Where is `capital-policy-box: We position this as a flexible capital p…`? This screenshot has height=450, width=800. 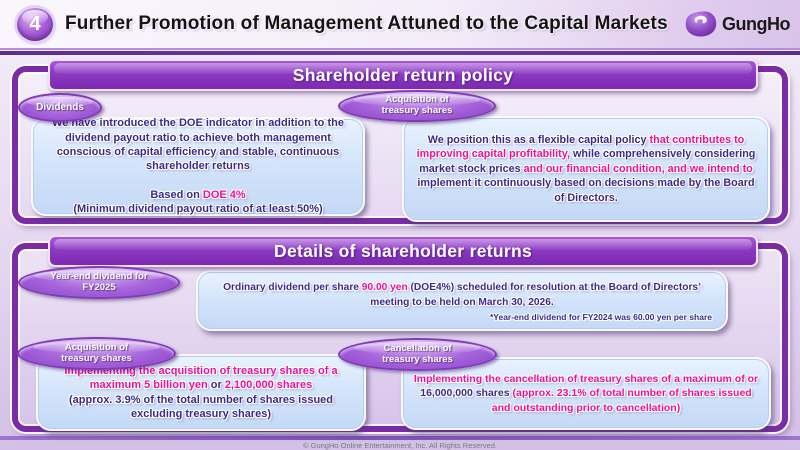
capital-policy-box: We position this as a flexible capital p… is located at coordinates (586, 169).